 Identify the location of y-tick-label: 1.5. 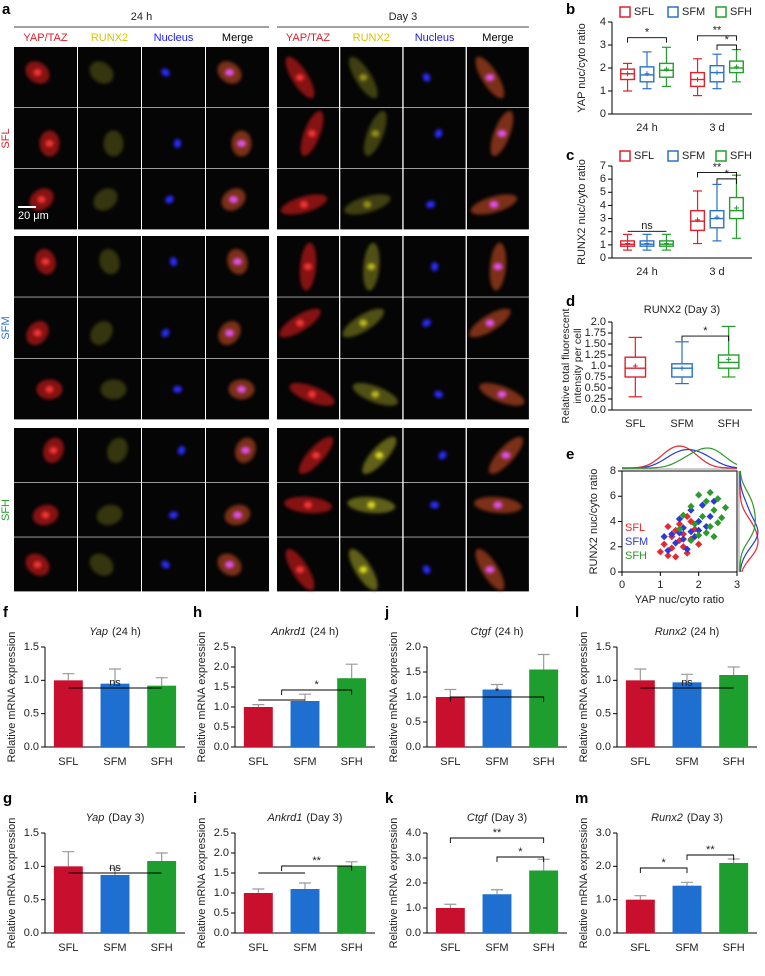
(603, 647).